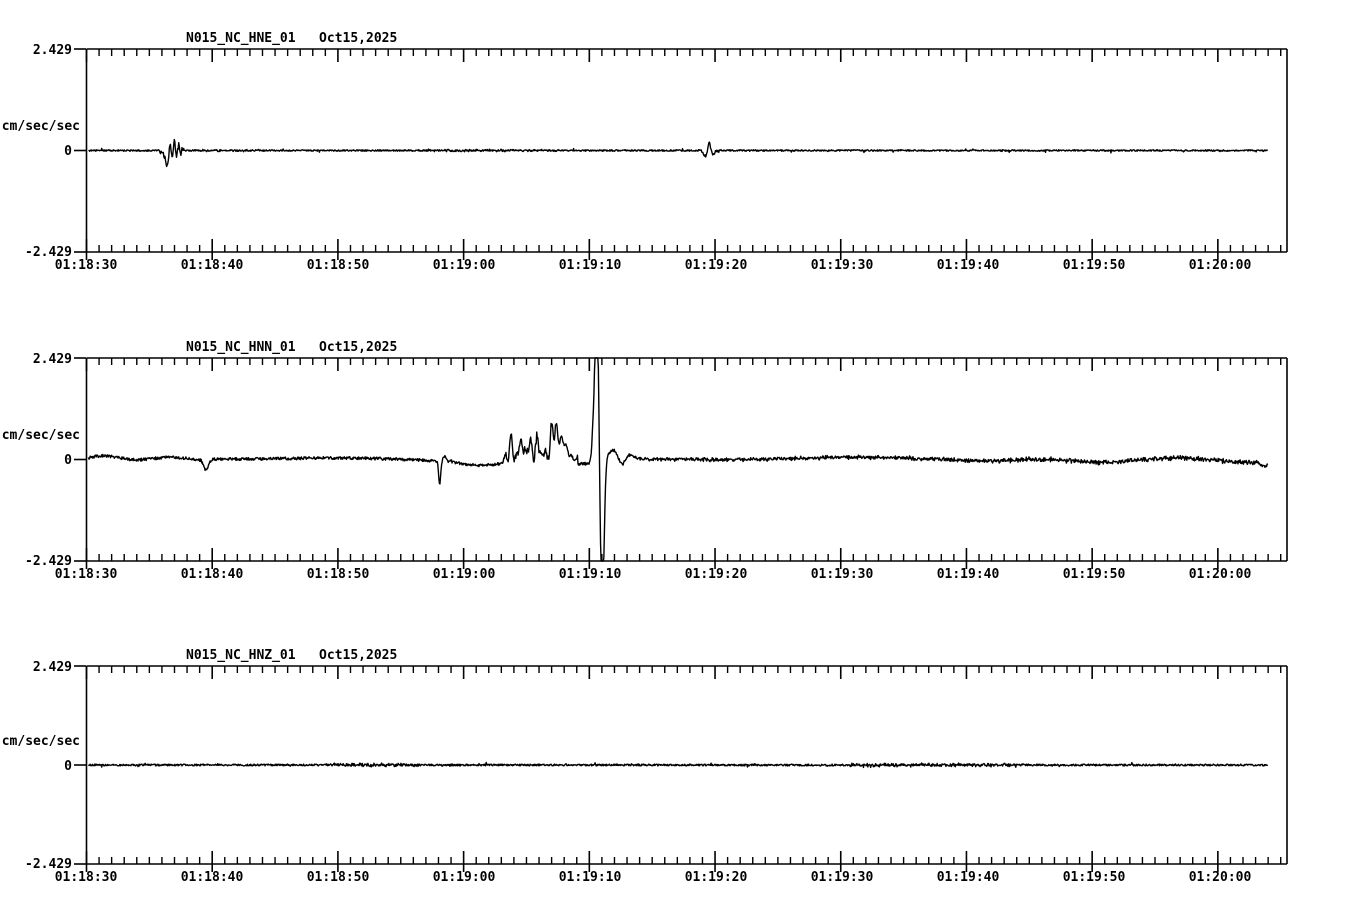 The height and width of the screenshot is (924, 1358). I want to click on panel-hnz-ytick-min: -2.429, so click(48, 864).